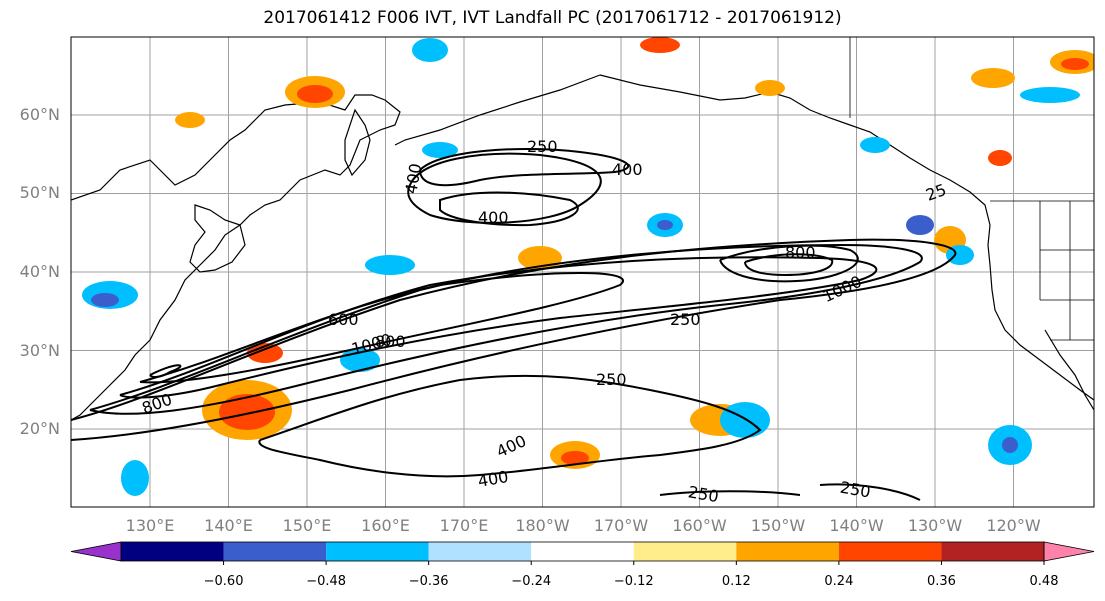  Describe the element at coordinates (542, 525) in the screenshot. I see `lon-label: 180°W` at that location.